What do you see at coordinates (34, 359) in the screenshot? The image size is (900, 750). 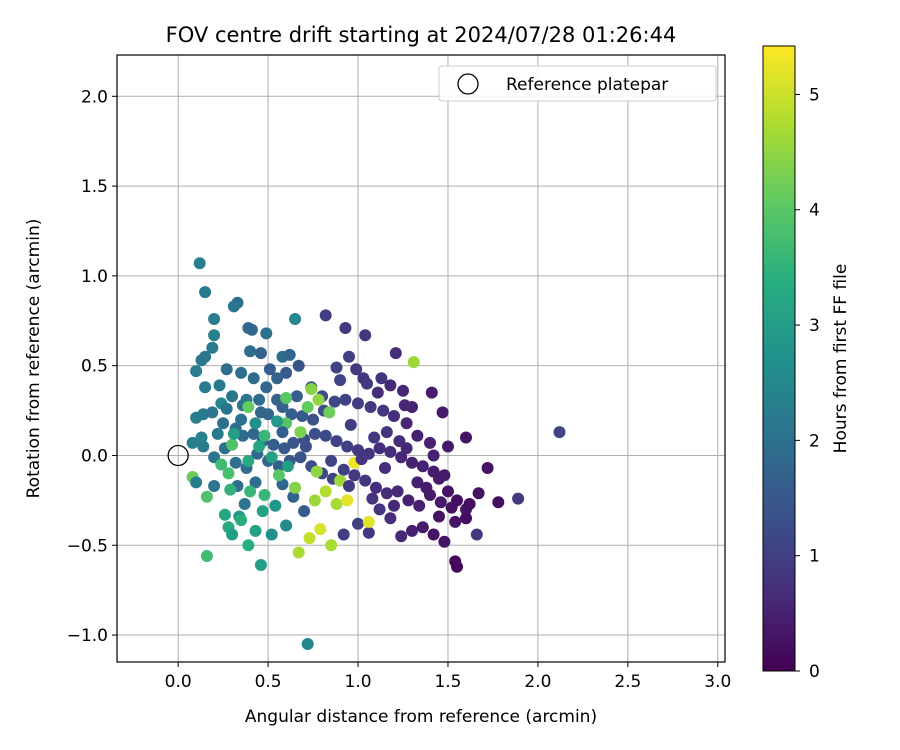 I see `y-axis-label: Rotation from reference (arcmin)` at bounding box center [34, 359].